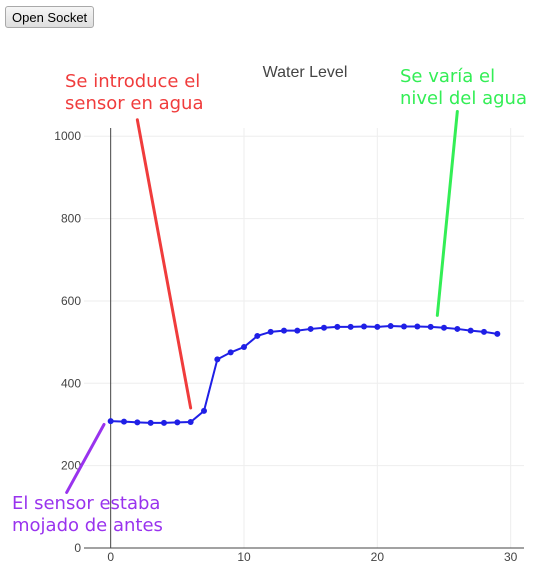  What do you see at coordinates (134, 103) in the screenshot?
I see `annotation-text: sensor en agua` at bounding box center [134, 103].